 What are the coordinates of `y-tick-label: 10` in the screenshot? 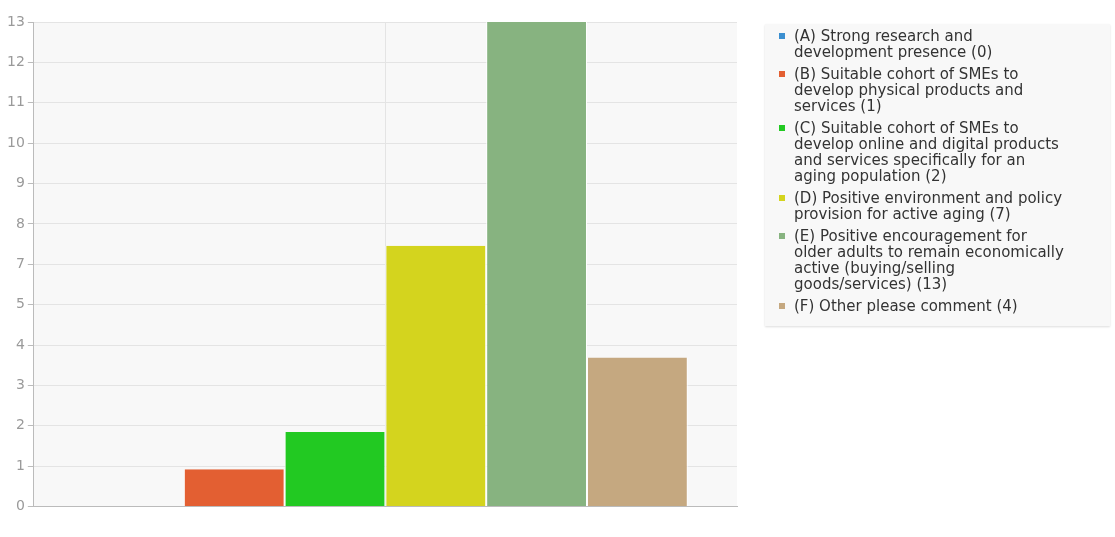 It's located at (15, 141).